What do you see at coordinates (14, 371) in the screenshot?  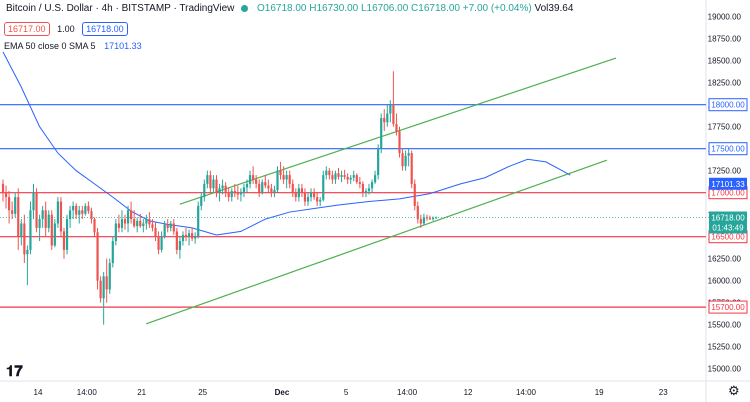 I see `tradingview-logo-icon: 𝟏𝟕` at bounding box center [14, 371].